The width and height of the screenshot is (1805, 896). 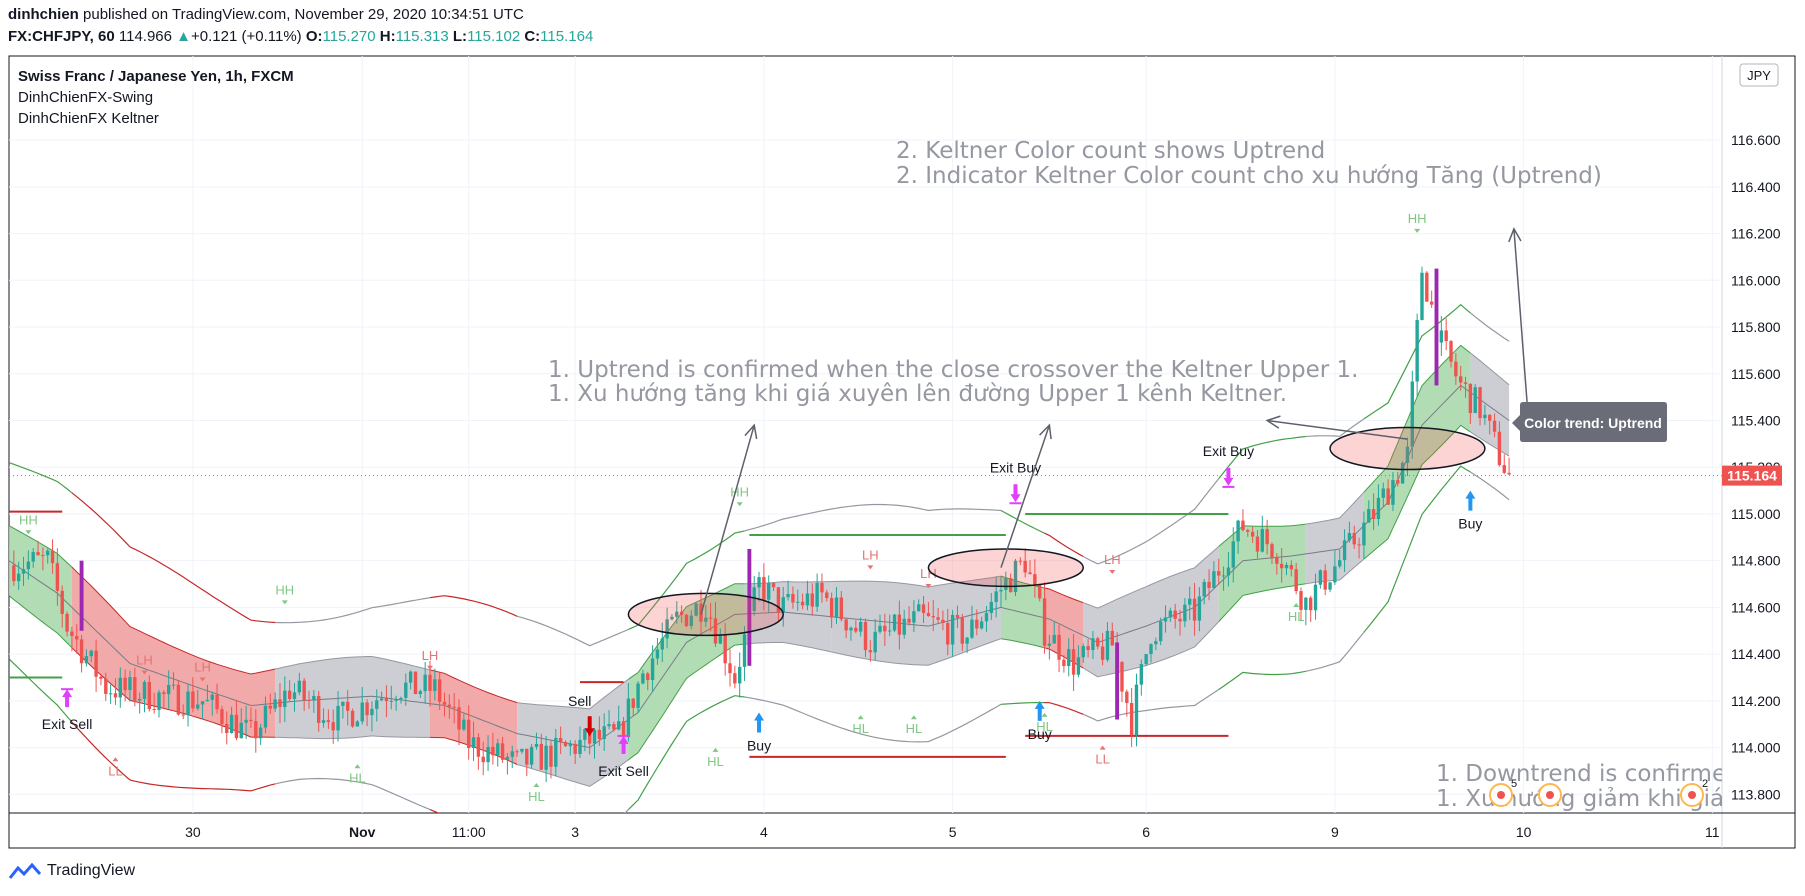 I want to click on currency-badge: JPY, so click(x=1759, y=75).